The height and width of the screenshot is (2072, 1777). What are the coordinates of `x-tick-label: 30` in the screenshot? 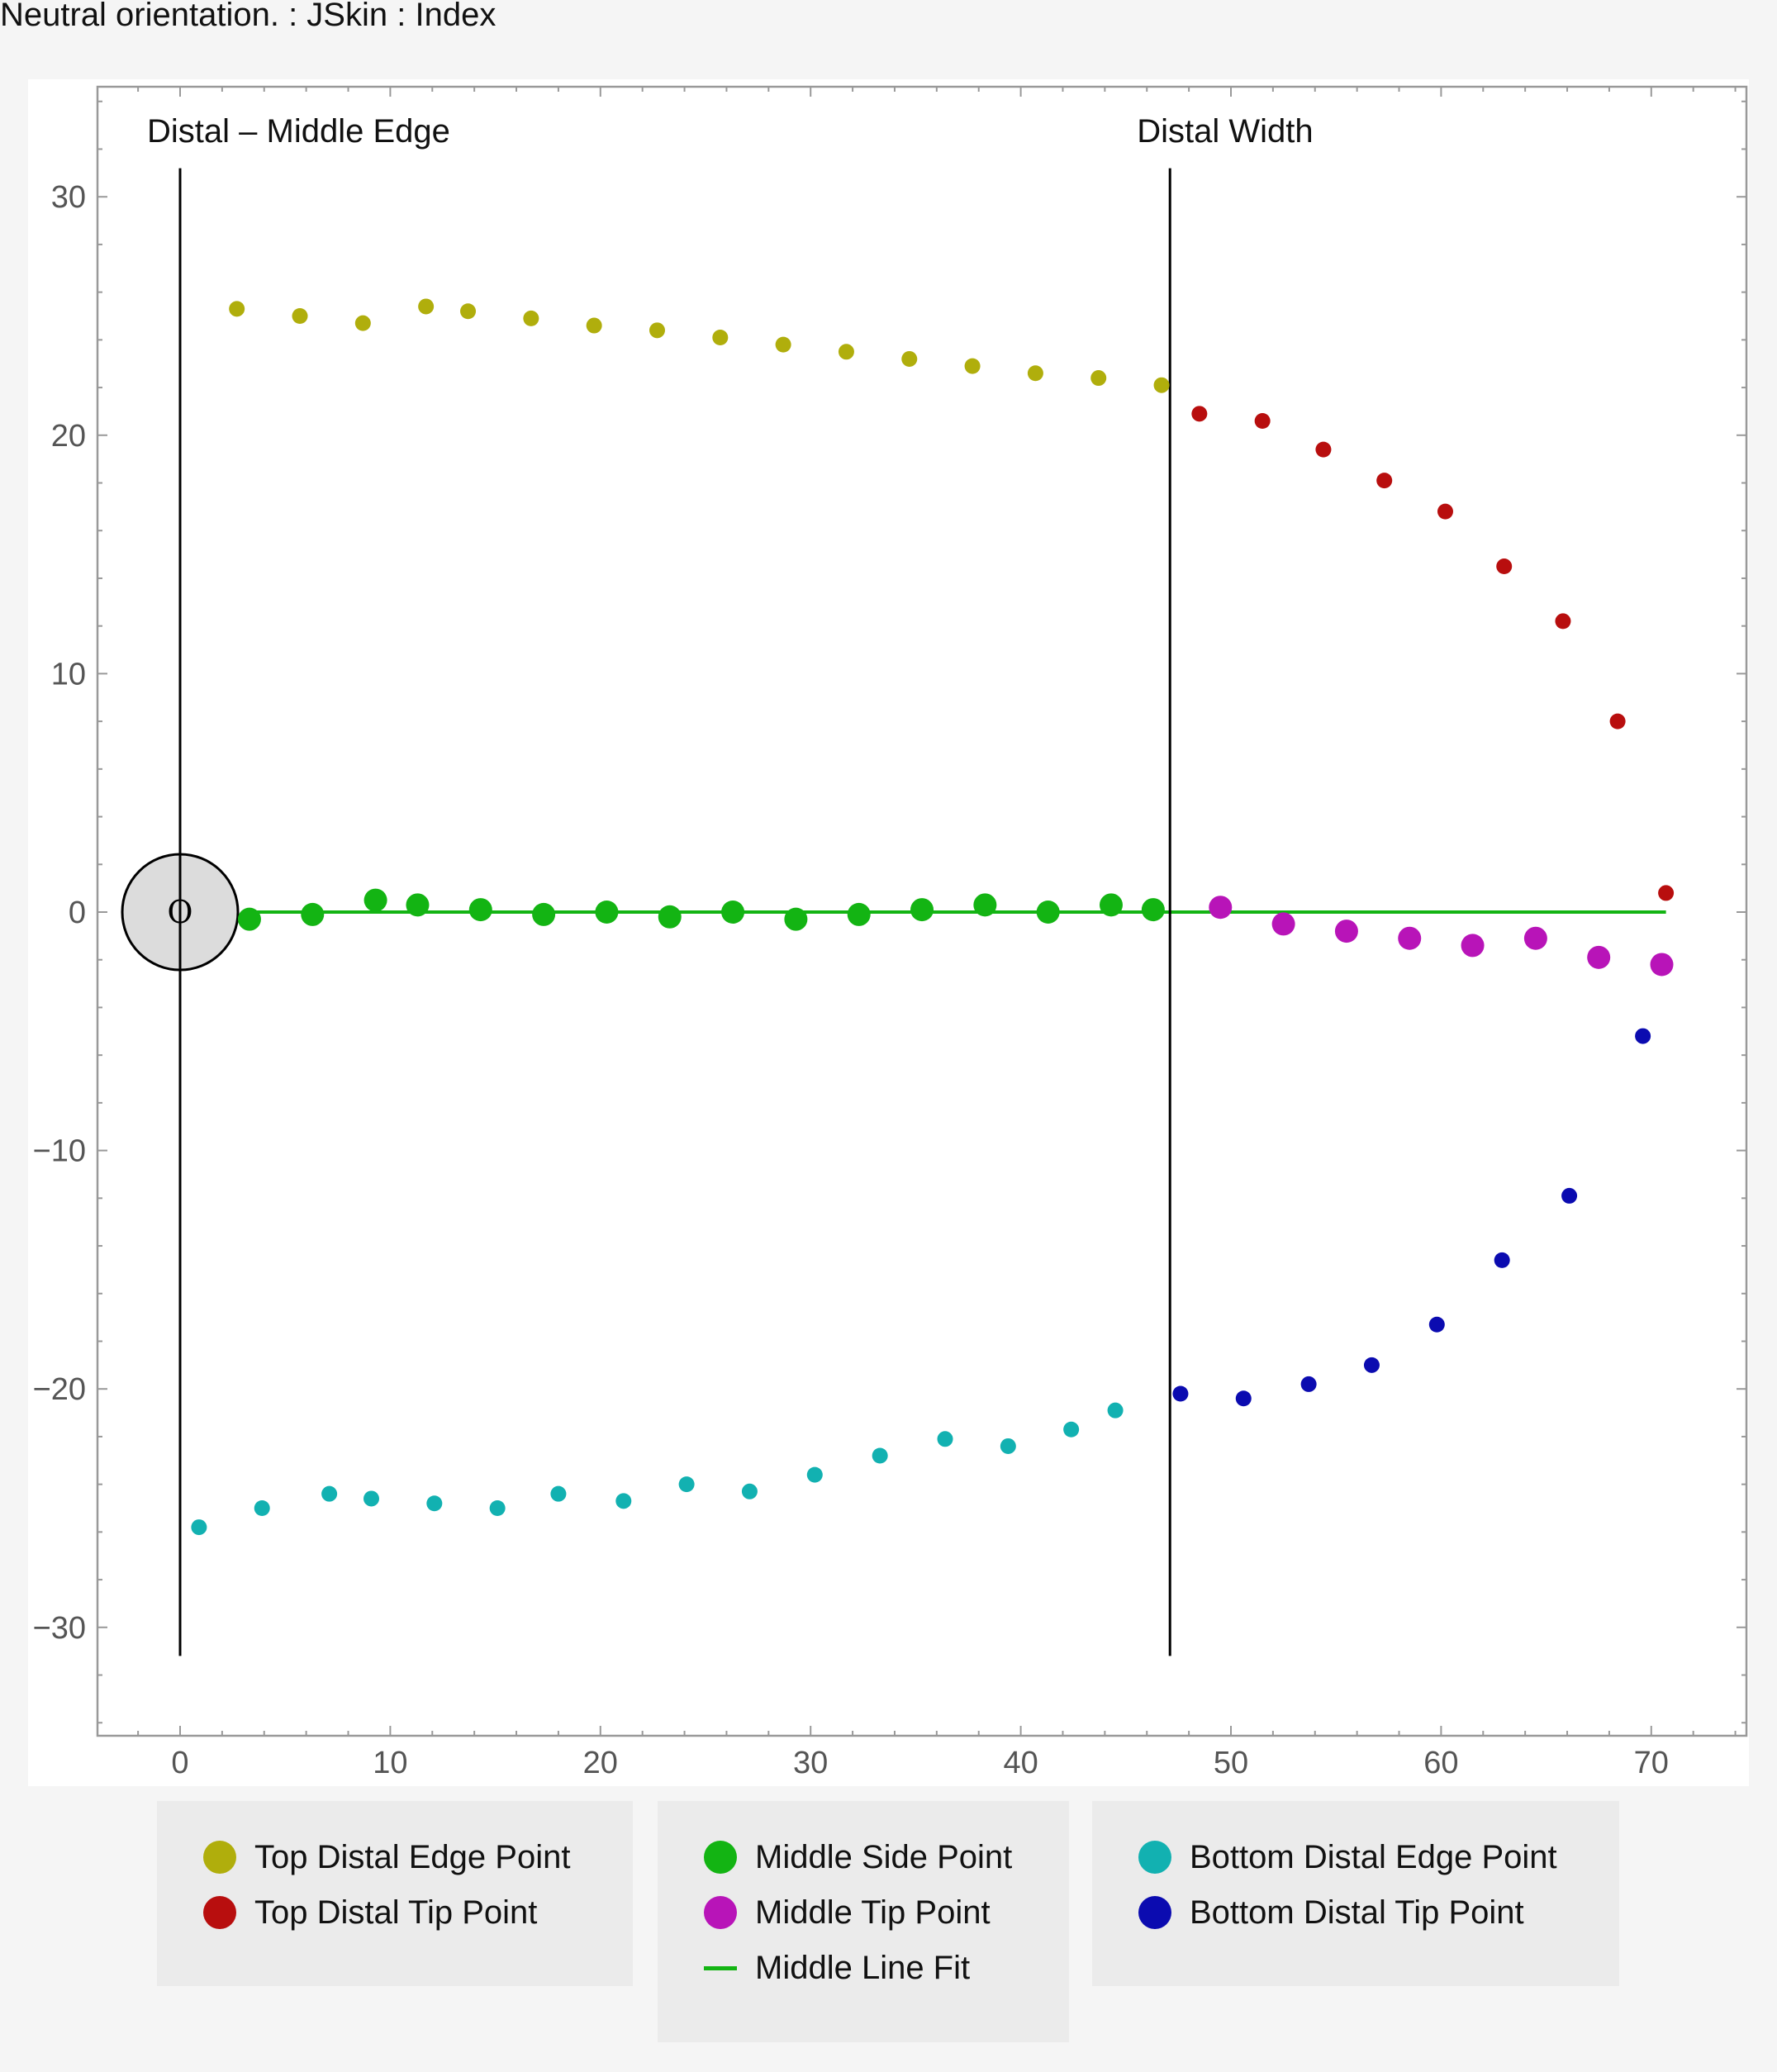 It's located at (810, 1763).